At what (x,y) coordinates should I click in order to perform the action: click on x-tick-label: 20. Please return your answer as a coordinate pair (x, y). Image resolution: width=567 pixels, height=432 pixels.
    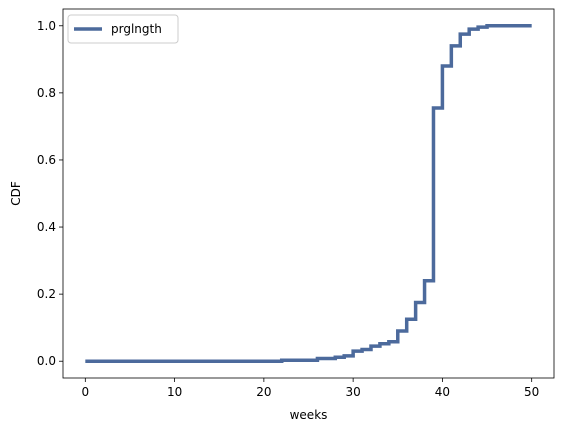
    Looking at the image, I should click on (263, 392).